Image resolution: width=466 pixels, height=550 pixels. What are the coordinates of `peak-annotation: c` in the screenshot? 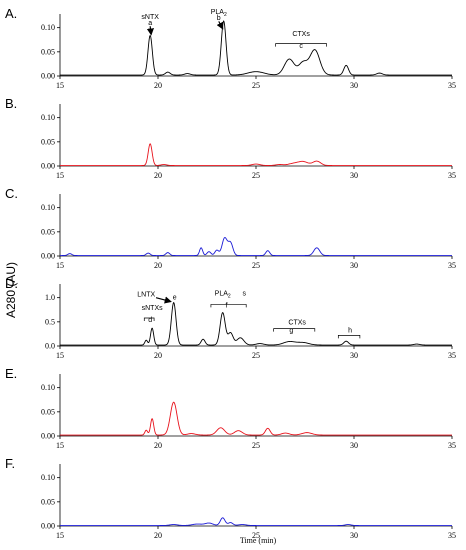 It's located at (301, 46).